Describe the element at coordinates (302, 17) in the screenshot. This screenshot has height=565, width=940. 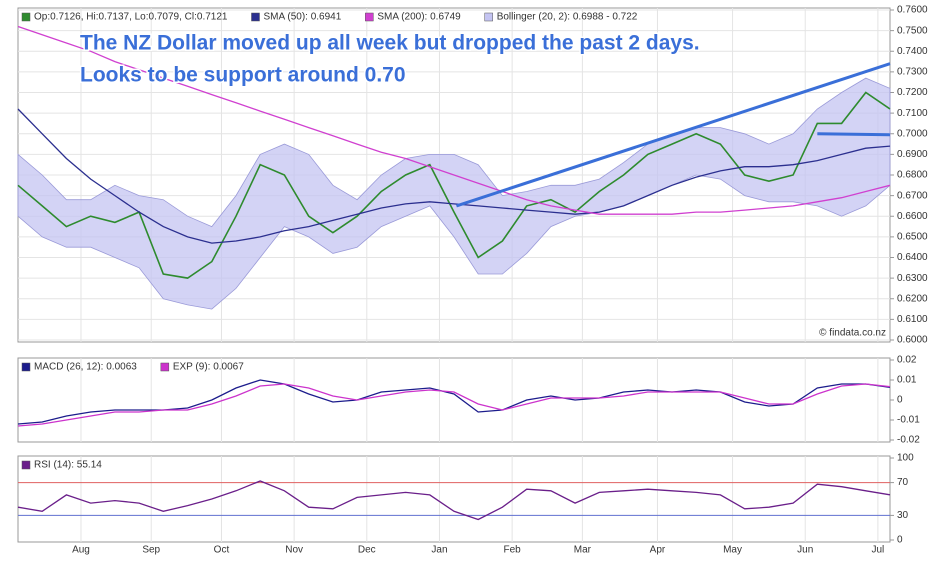
I see `legend-label: SMA (50): 0.6941` at that location.